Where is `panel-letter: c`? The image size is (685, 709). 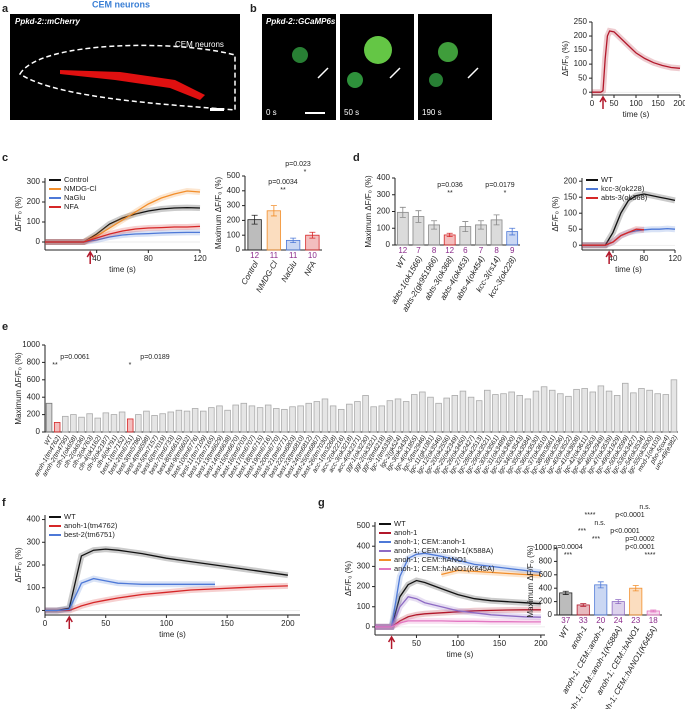
panel-letter: c is located at coordinates (5, 158).